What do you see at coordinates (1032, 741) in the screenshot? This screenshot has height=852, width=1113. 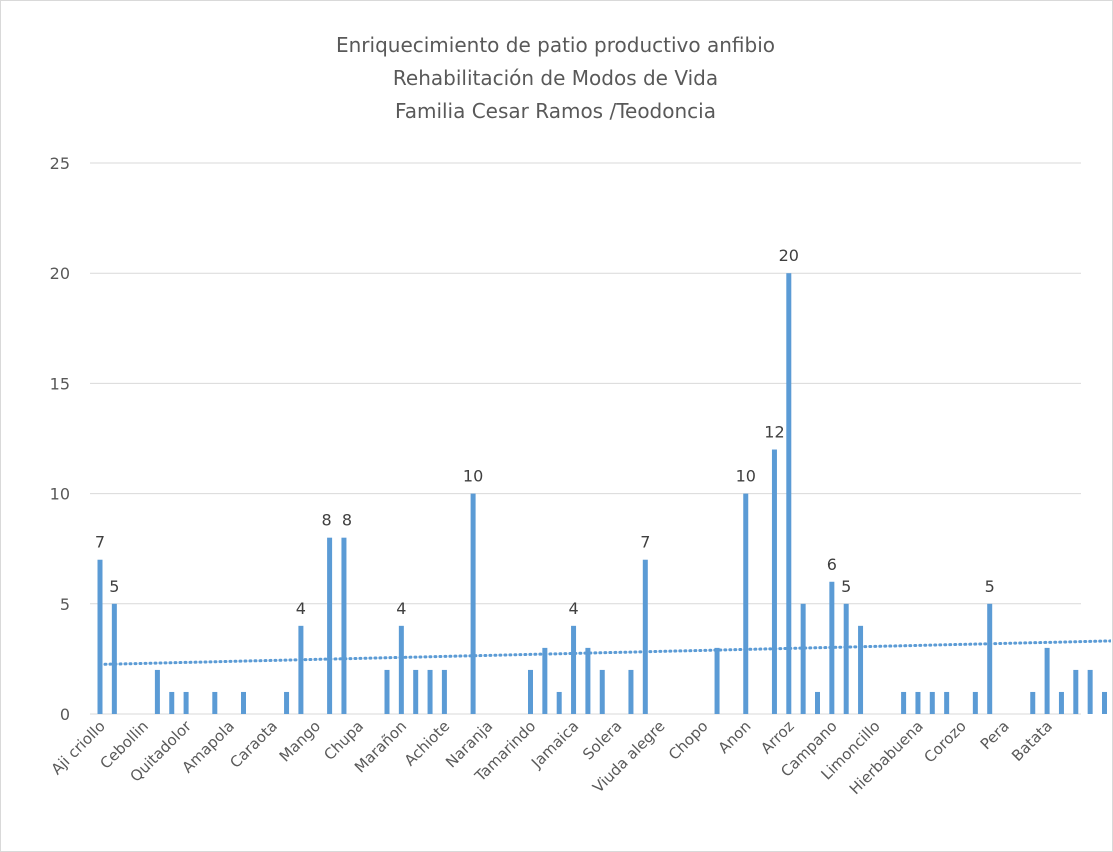 I see `x-tick-label: Batata` at bounding box center [1032, 741].